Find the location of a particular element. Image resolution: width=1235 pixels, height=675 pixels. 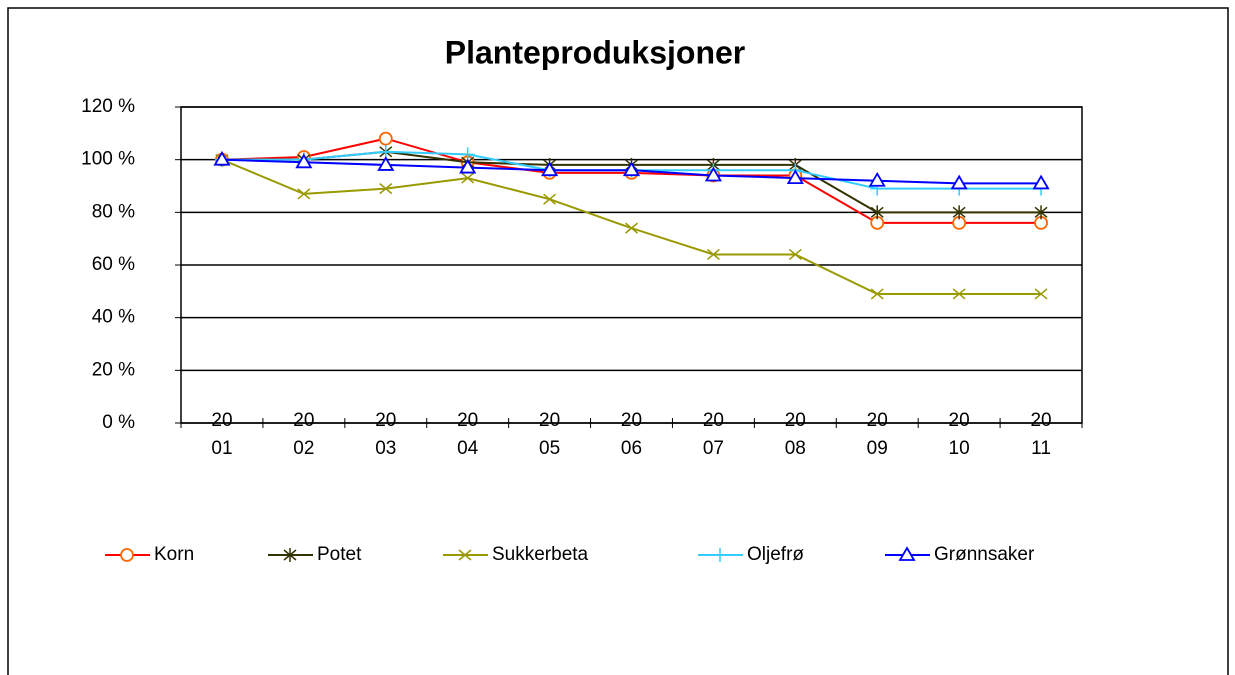

legend-item: Sukkerbeta is located at coordinates (516, 554).